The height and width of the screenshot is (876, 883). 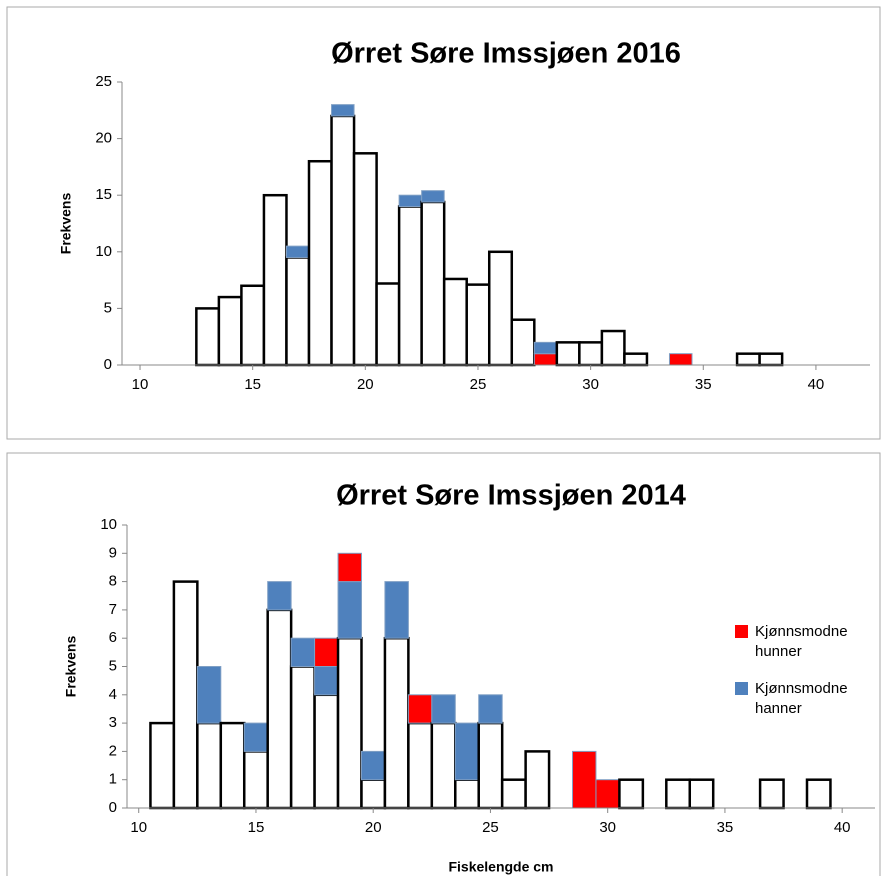 What do you see at coordinates (113, 552) in the screenshot?
I see `y-tick-label: 9` at bounding box center [113, 552].